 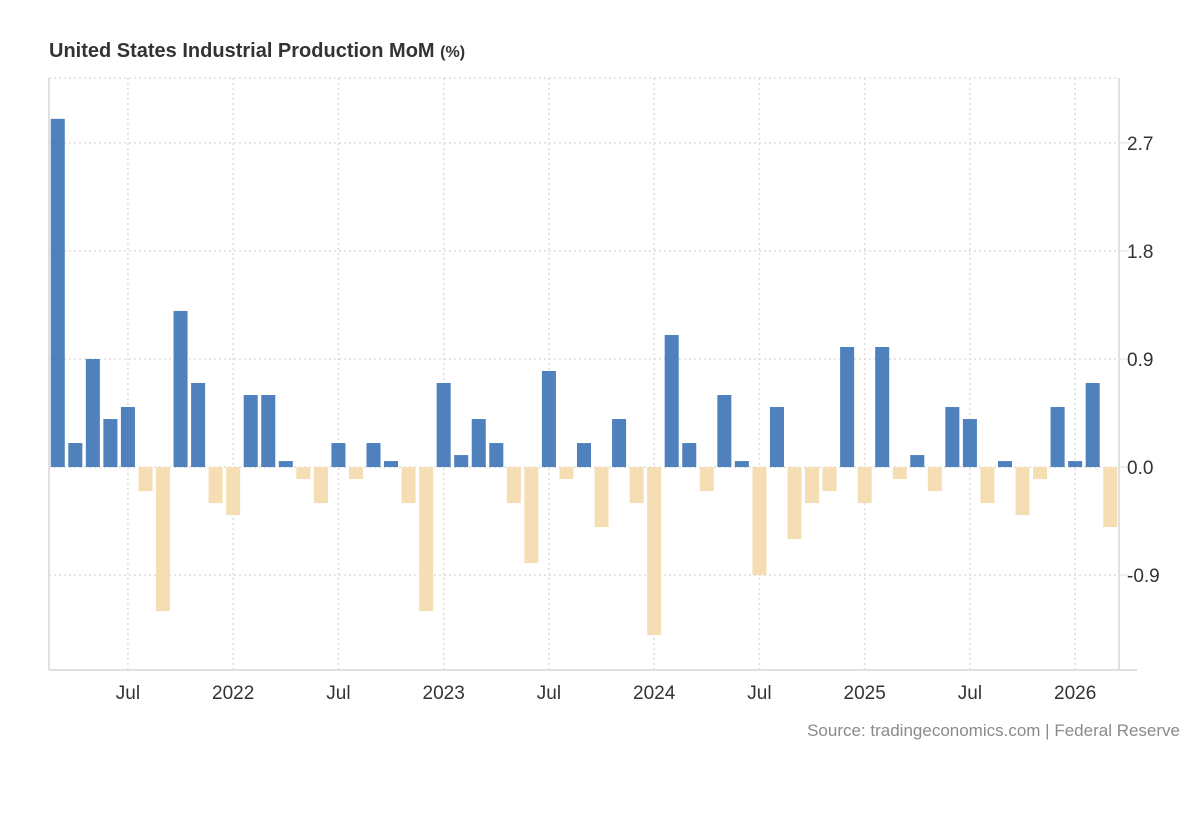 What do you see at coordinates (1140, 360) in the screenshot?
I see `y-tick-label: 0.9` at bounding box center [1140, 360].